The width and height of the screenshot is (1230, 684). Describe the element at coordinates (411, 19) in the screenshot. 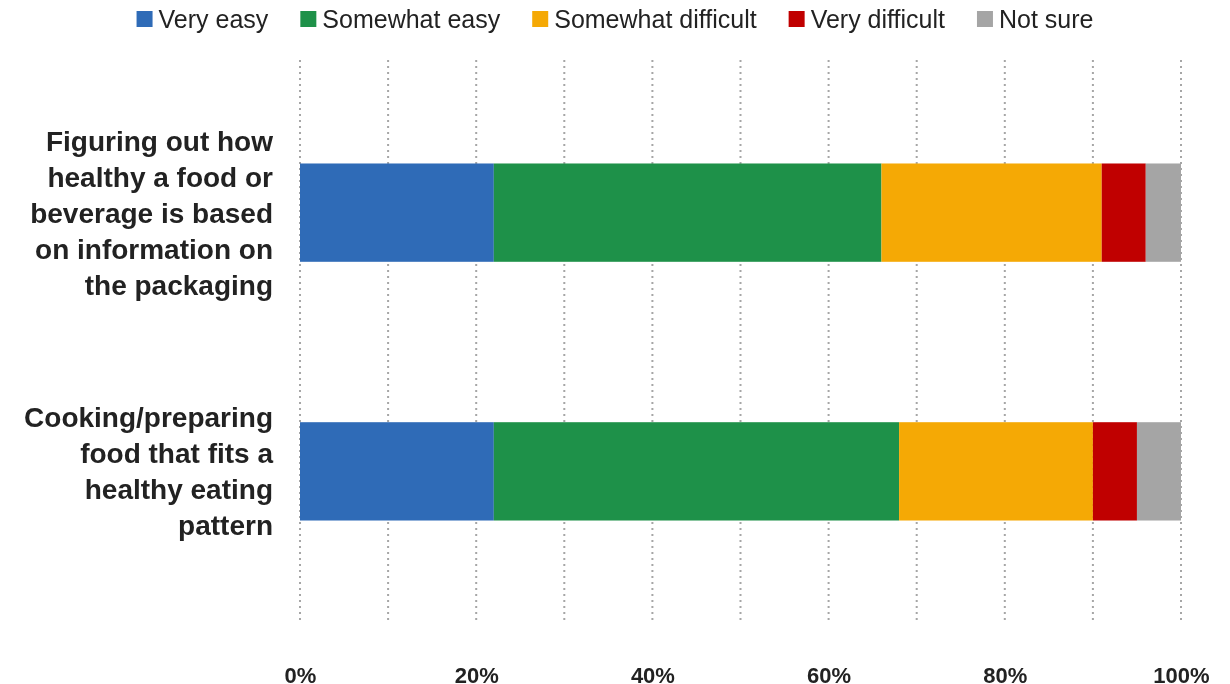

I see `legend-label: Somewhat easy` at that location.